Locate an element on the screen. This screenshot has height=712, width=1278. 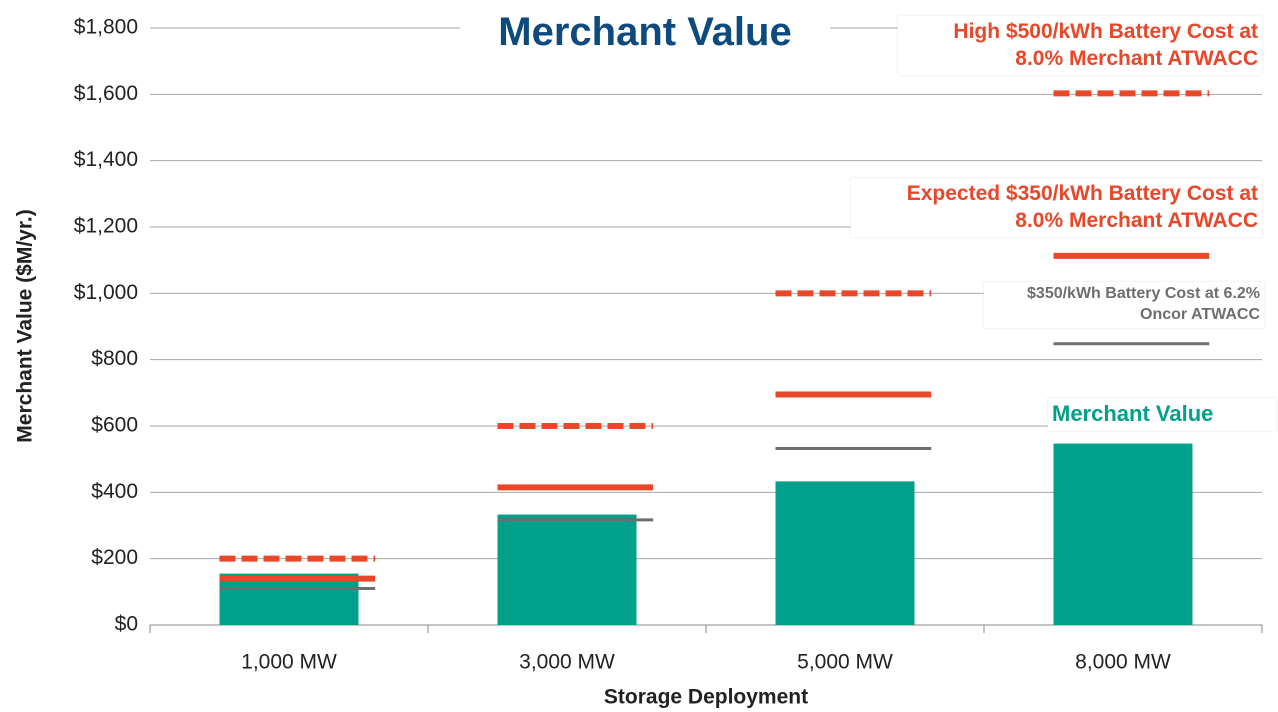
y-tick-label: $1,400 is located at coordinates (106, 159).